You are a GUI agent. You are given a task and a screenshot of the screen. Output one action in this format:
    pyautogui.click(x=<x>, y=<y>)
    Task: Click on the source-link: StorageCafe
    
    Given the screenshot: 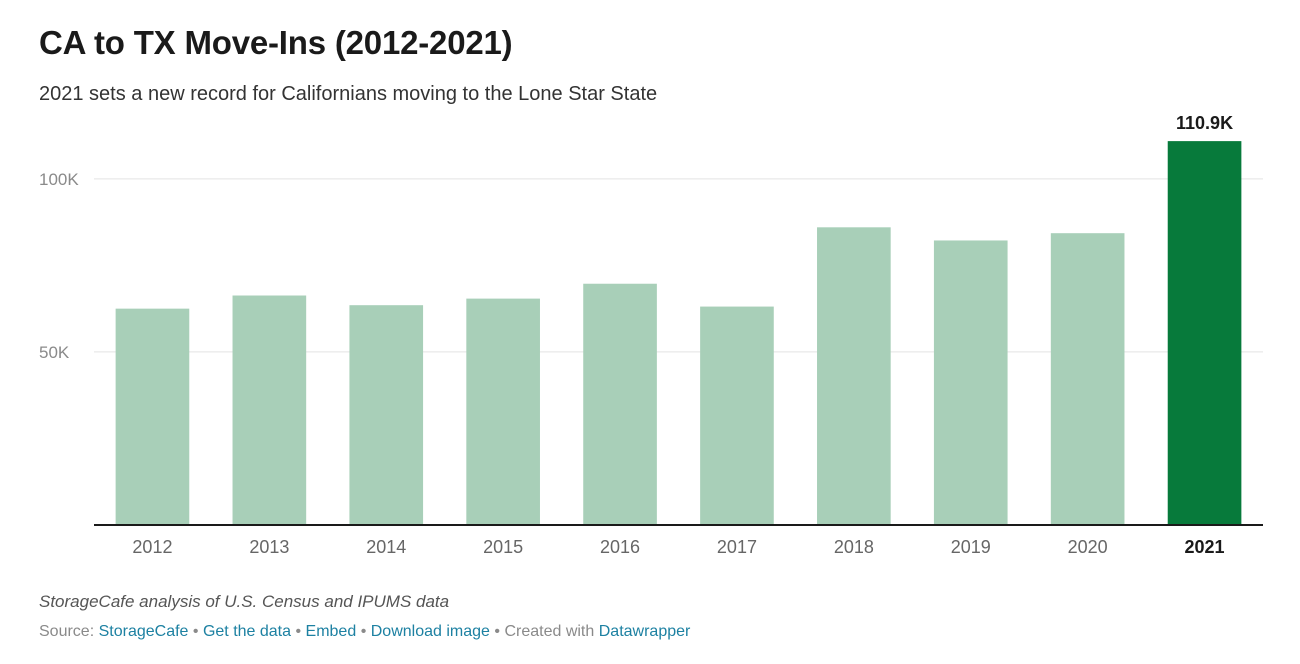 What is the action you would take?
    pyautogui.click(x=143, y=631)
    